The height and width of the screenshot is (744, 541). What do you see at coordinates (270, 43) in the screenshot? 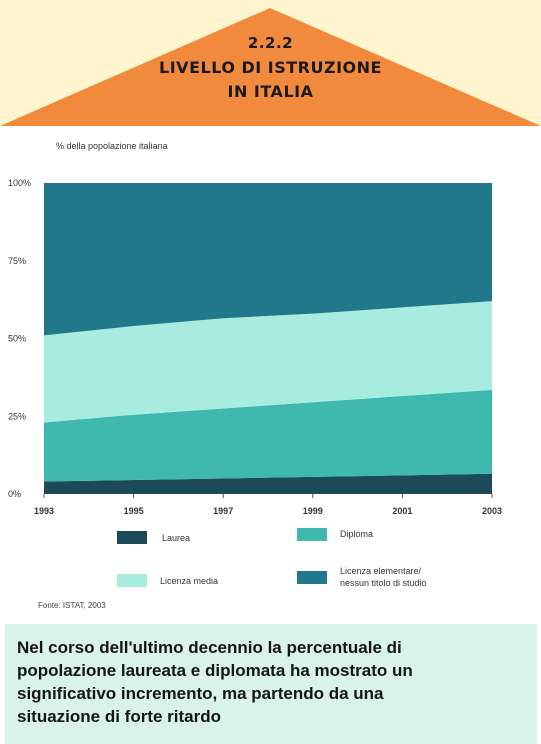
I see `section-code: 2.2.2` at bounding box center [270, 43].